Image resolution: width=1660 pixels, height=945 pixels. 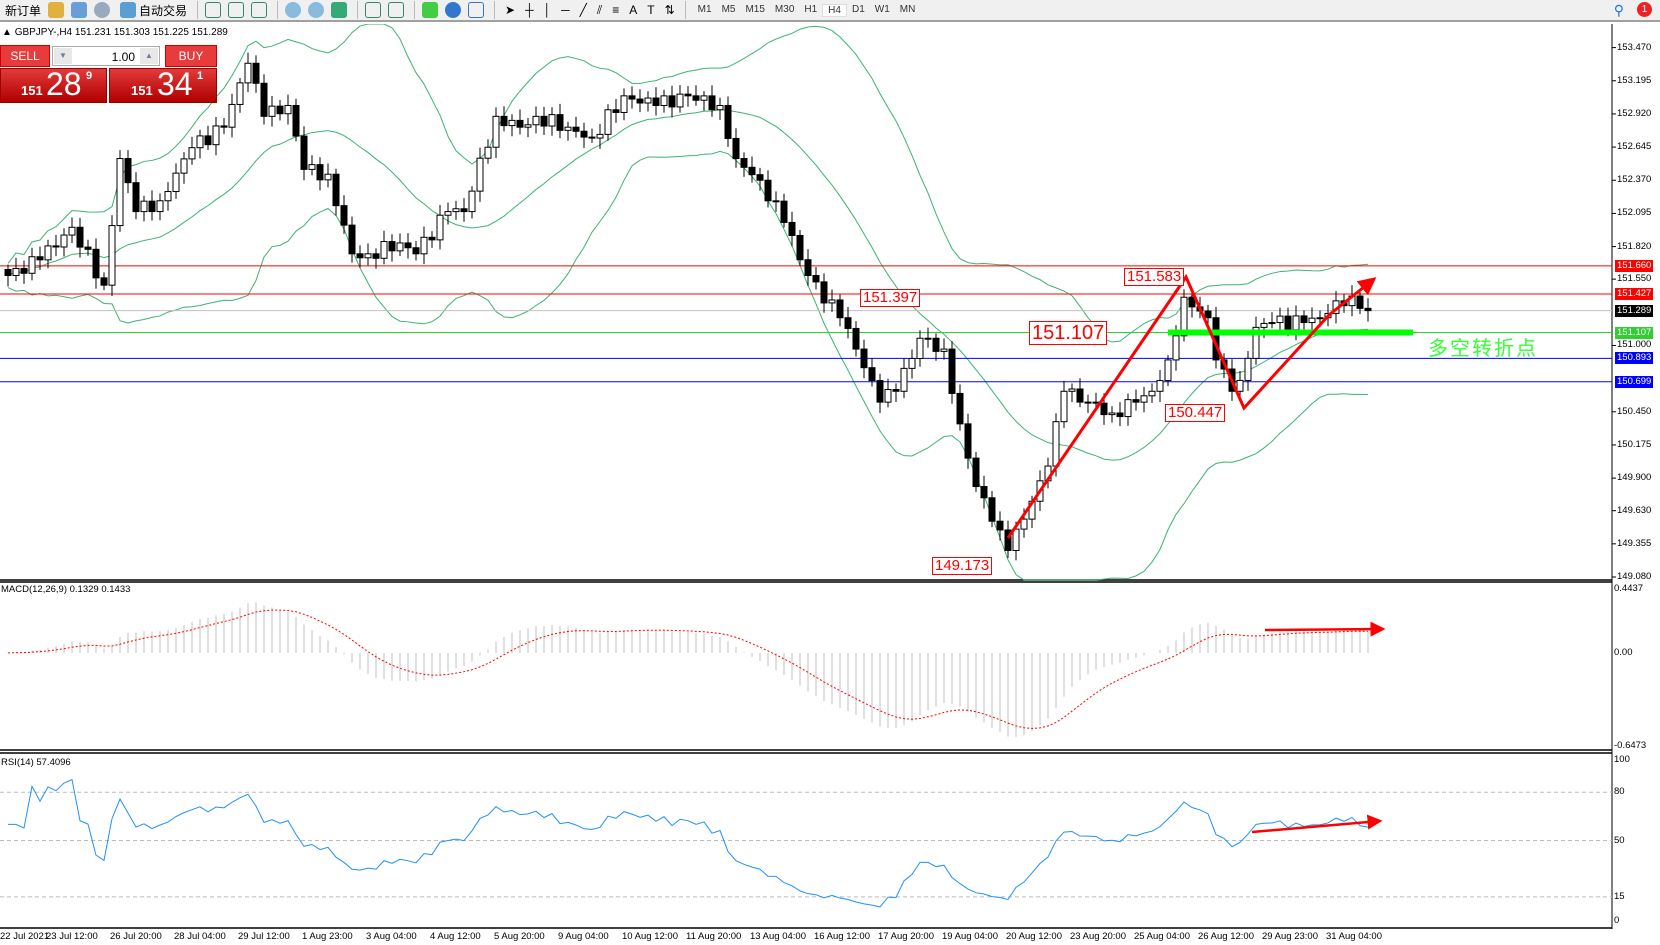 What do you see at coordinates (25, 56) in the screenshot?
I see `sell-button: SELL` at bounding box center [25, 56].